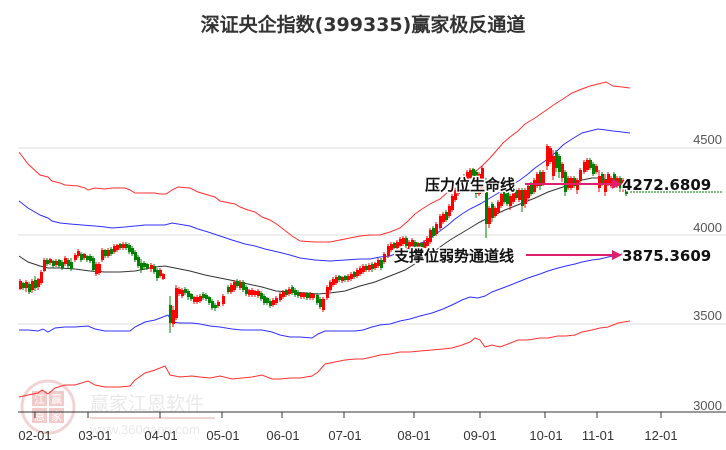 The height and width of the screenshot is (450, 726). What do you see at coordinates (363, 25) in the screenshot?
I see `chart-title: 深证央企指数(399335)赢家极反通道` at bounding box center [363, 25].